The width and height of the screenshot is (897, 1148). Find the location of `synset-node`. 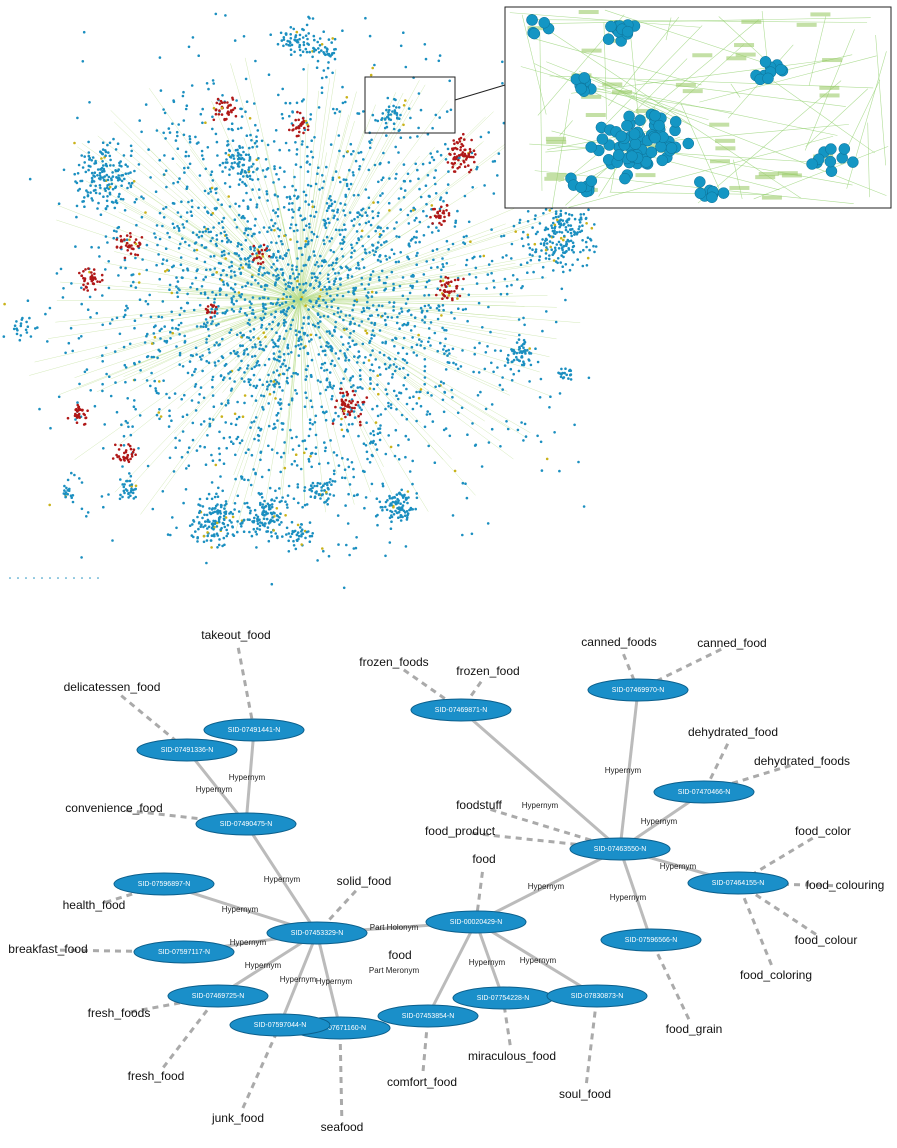

synset-node is located at coordinates (280, 1025).